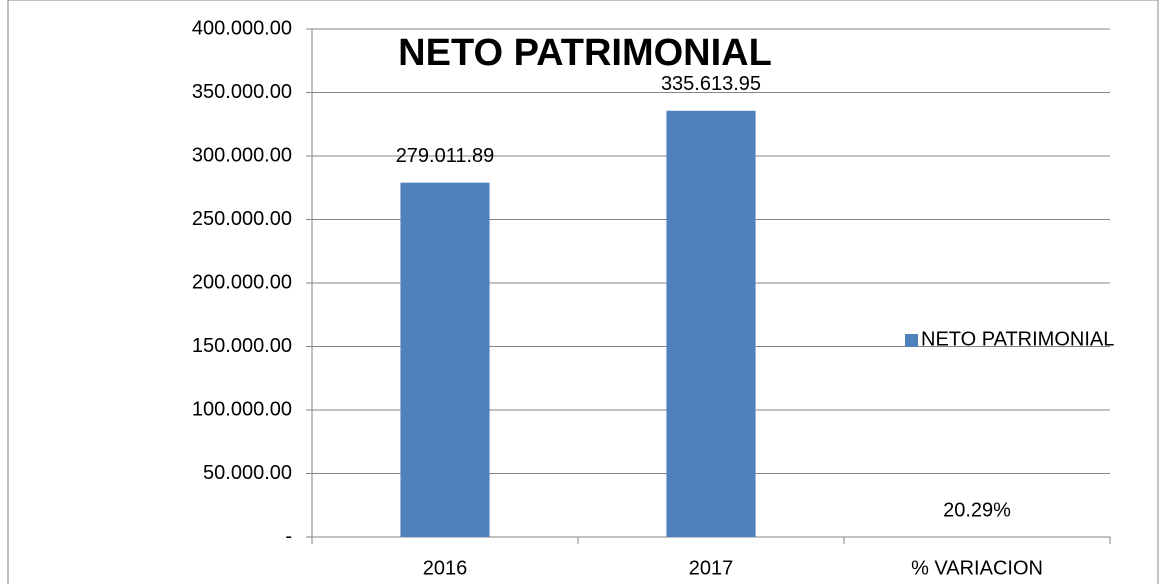  What do you see at coordinates (242, 155) in the screenshot?
I see `y-tick-label: 300.000.00` at bounding box center [242, 155].